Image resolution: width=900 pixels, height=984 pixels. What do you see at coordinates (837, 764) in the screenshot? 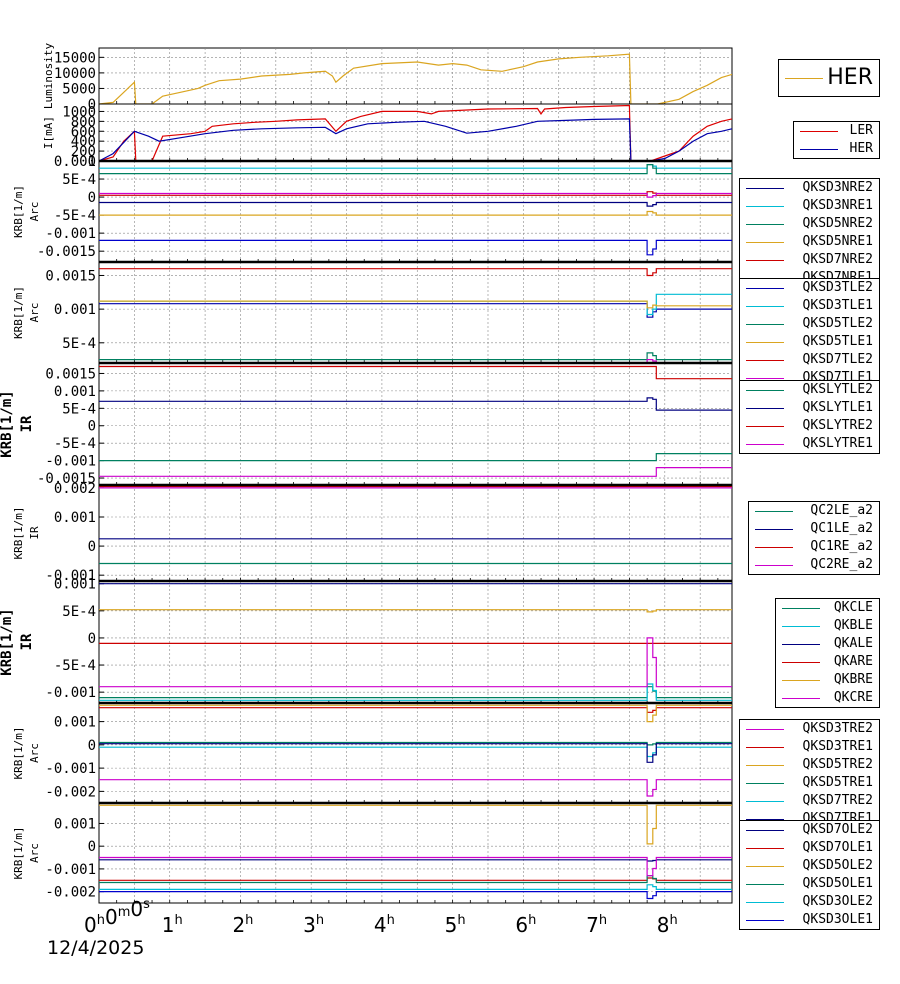
I see `legend-label: QKSD5TRE2` at bounding box center [837, 764].